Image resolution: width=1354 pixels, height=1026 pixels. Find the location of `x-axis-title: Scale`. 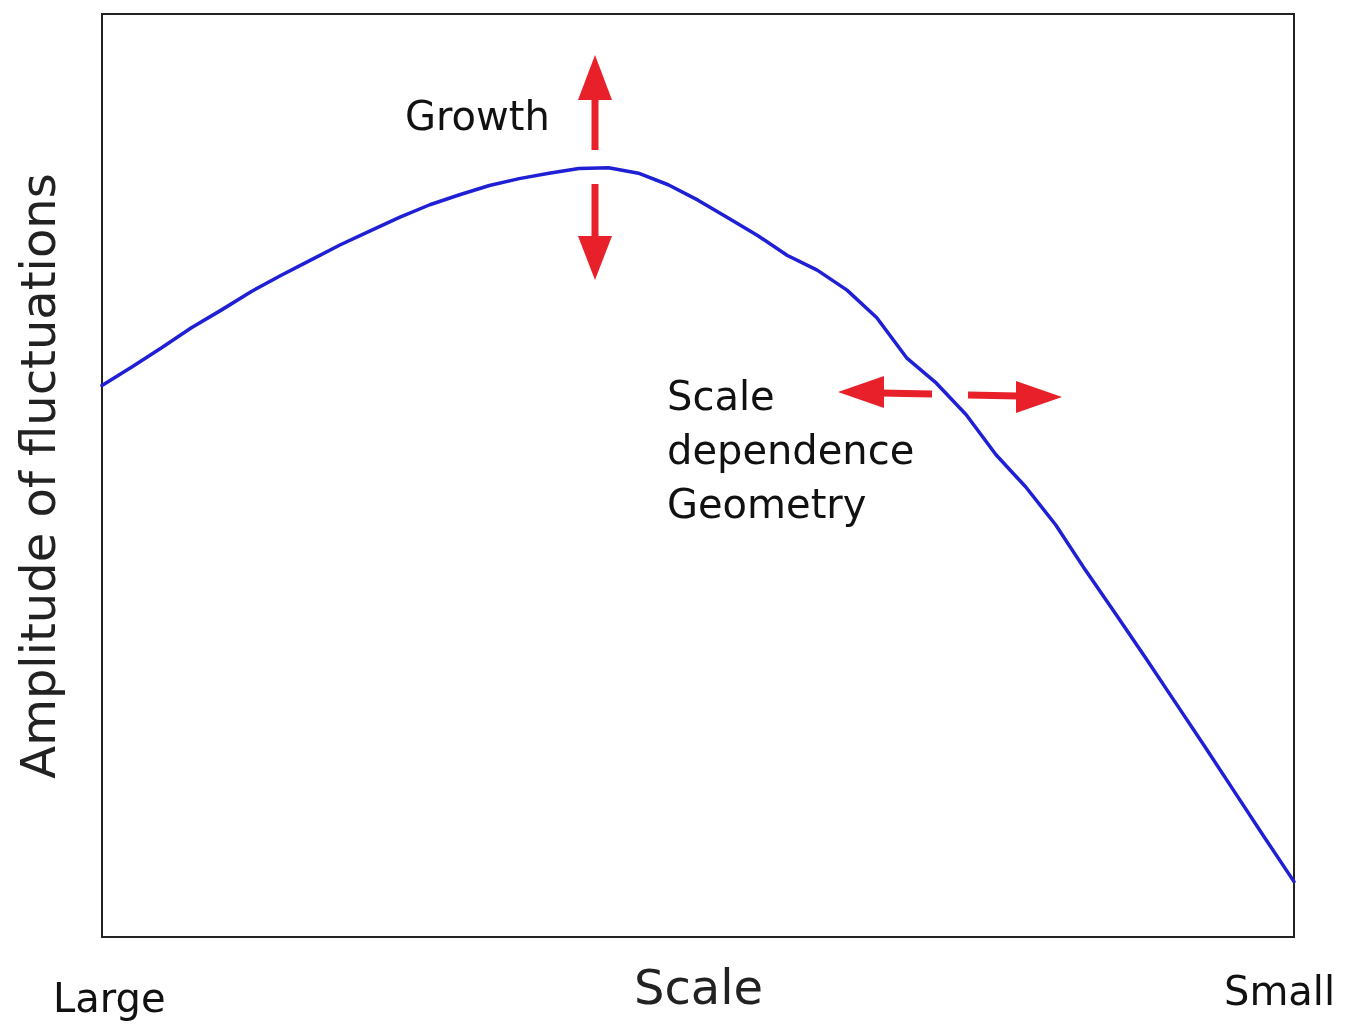

x-axis-title: Scale is located at coordinates (698, 986).